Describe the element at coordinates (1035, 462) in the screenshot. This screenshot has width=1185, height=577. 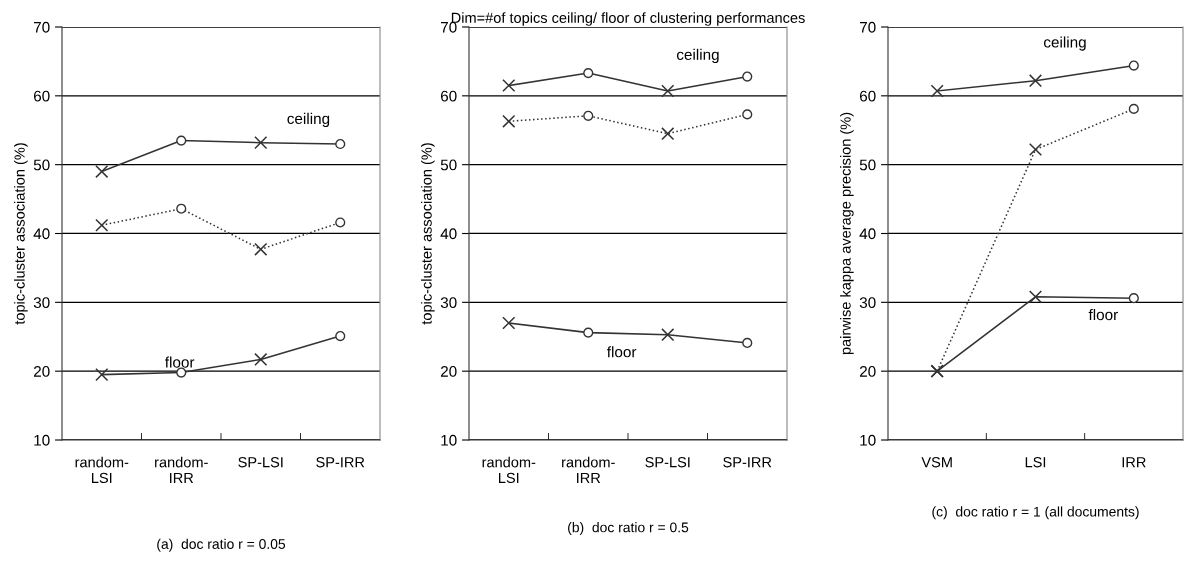
I see `x-tick-label: LSI` at that location.